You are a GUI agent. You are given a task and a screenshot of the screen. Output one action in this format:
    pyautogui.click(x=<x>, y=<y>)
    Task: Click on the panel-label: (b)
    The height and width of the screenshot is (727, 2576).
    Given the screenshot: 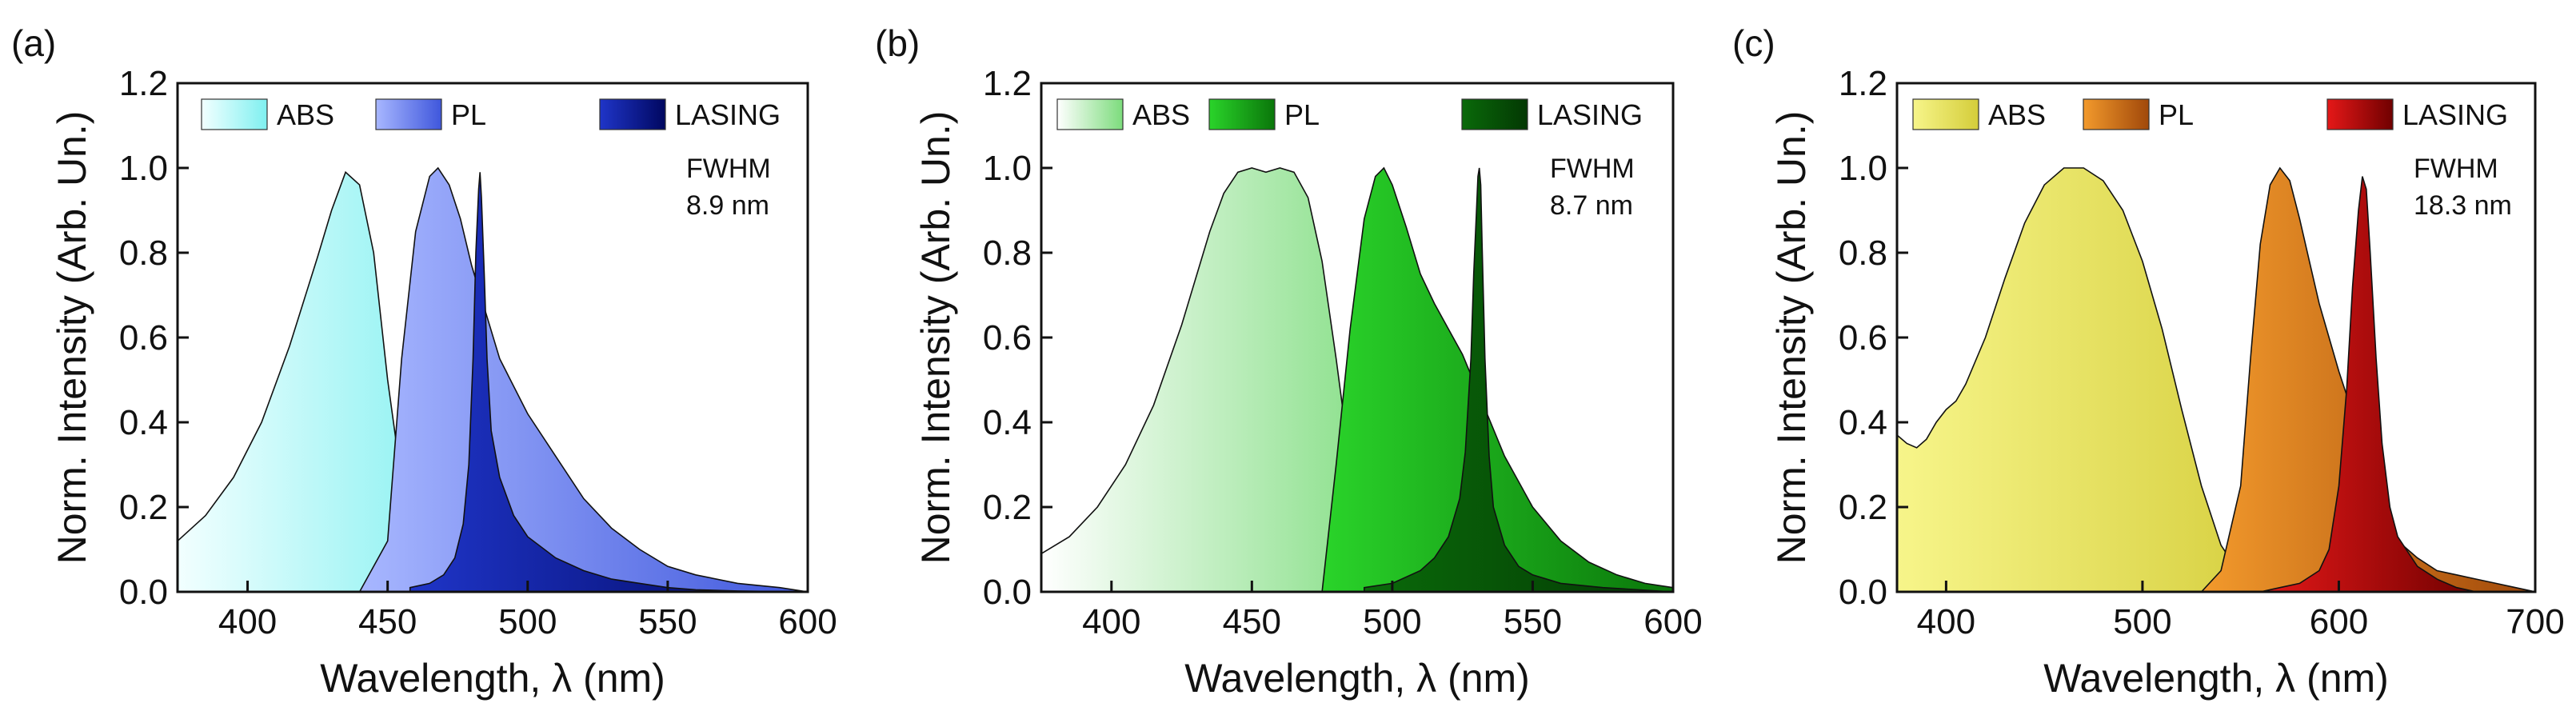 What is the action you would take?
    pyautogui.click(x=898, y=43)
    